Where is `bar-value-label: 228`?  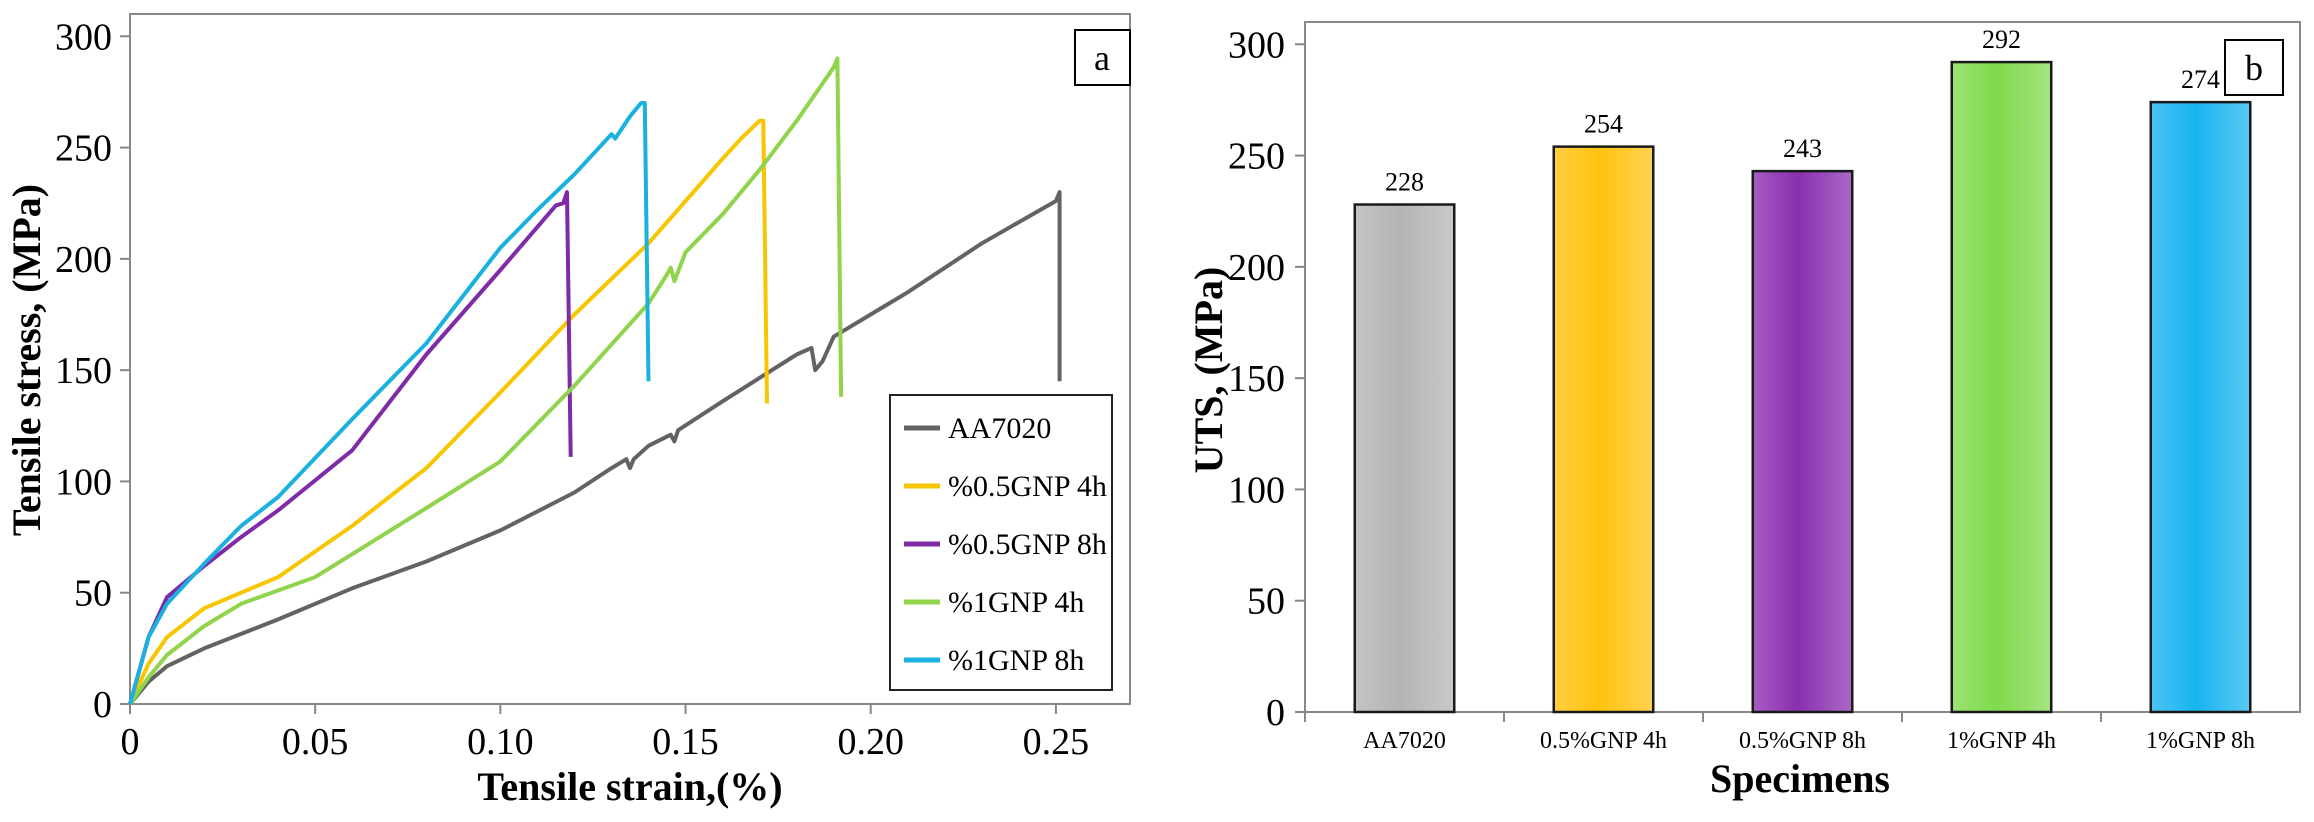
bar-value-label: 228 is located at coordinates (1404, 182).